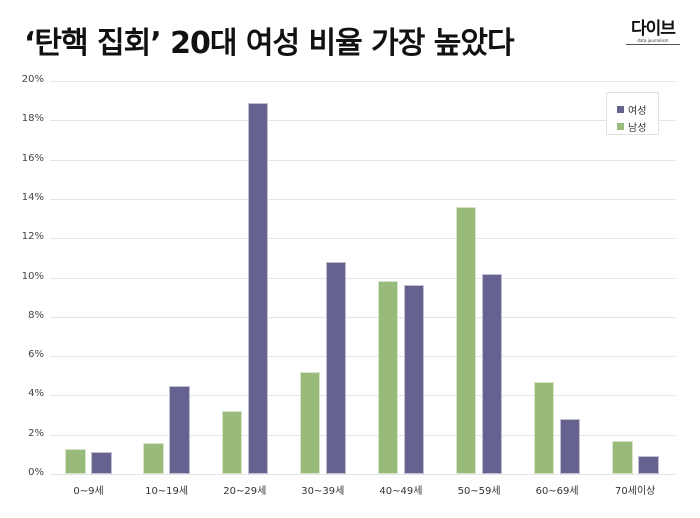  Describe the element at coordinates (637, 128) in the screenshot. I see `legend-label-male: 남성` at that location.